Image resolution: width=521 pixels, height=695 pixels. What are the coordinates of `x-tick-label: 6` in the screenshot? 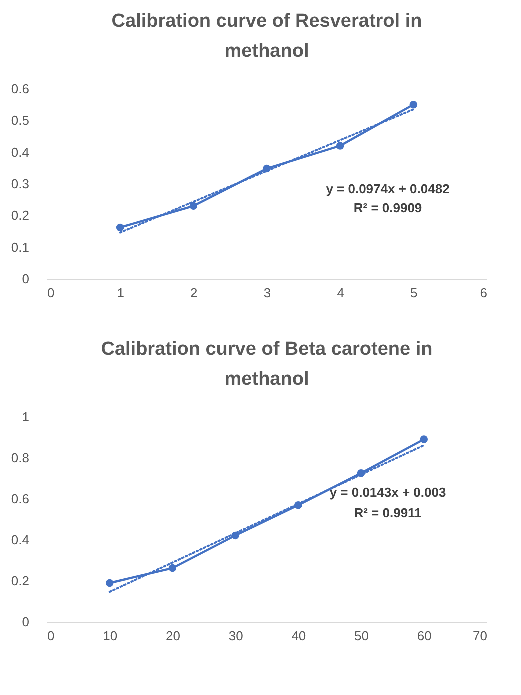 It's located at (484, 293).